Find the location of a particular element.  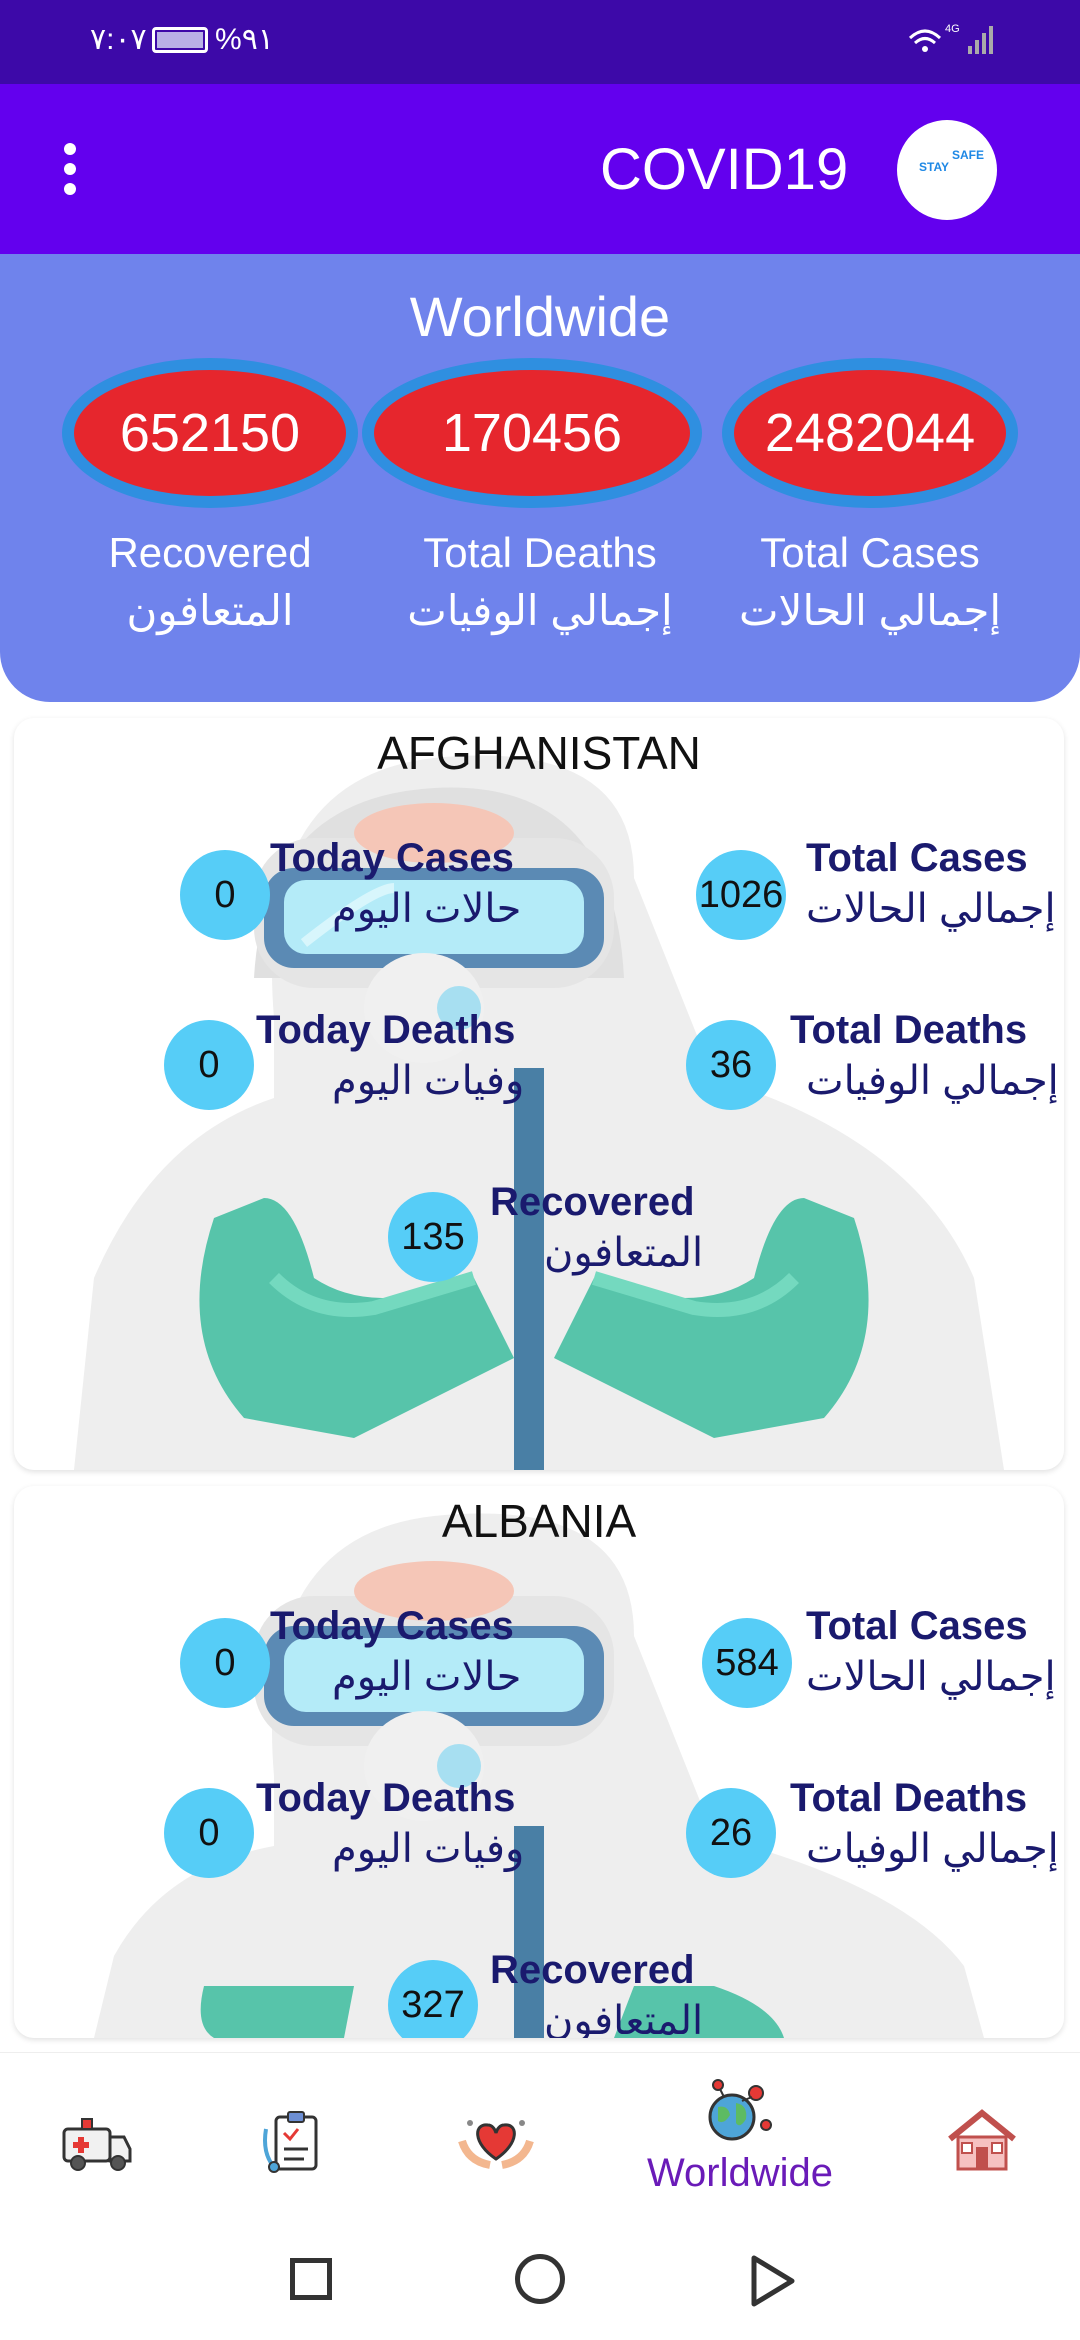

overflow-menu-icon is located at coordinates (73, 169).